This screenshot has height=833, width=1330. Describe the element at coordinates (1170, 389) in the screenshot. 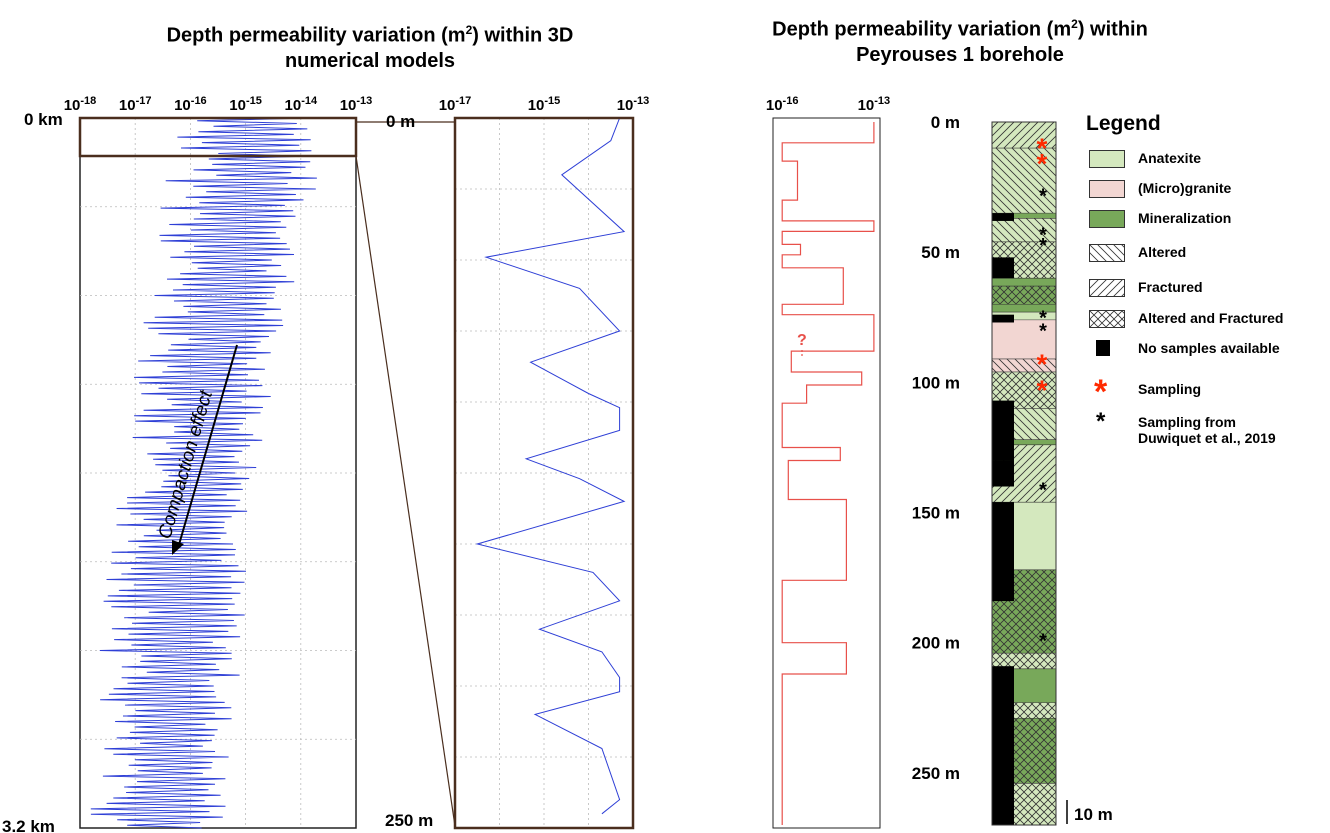

I see `legend-label: Sampling` at that location.